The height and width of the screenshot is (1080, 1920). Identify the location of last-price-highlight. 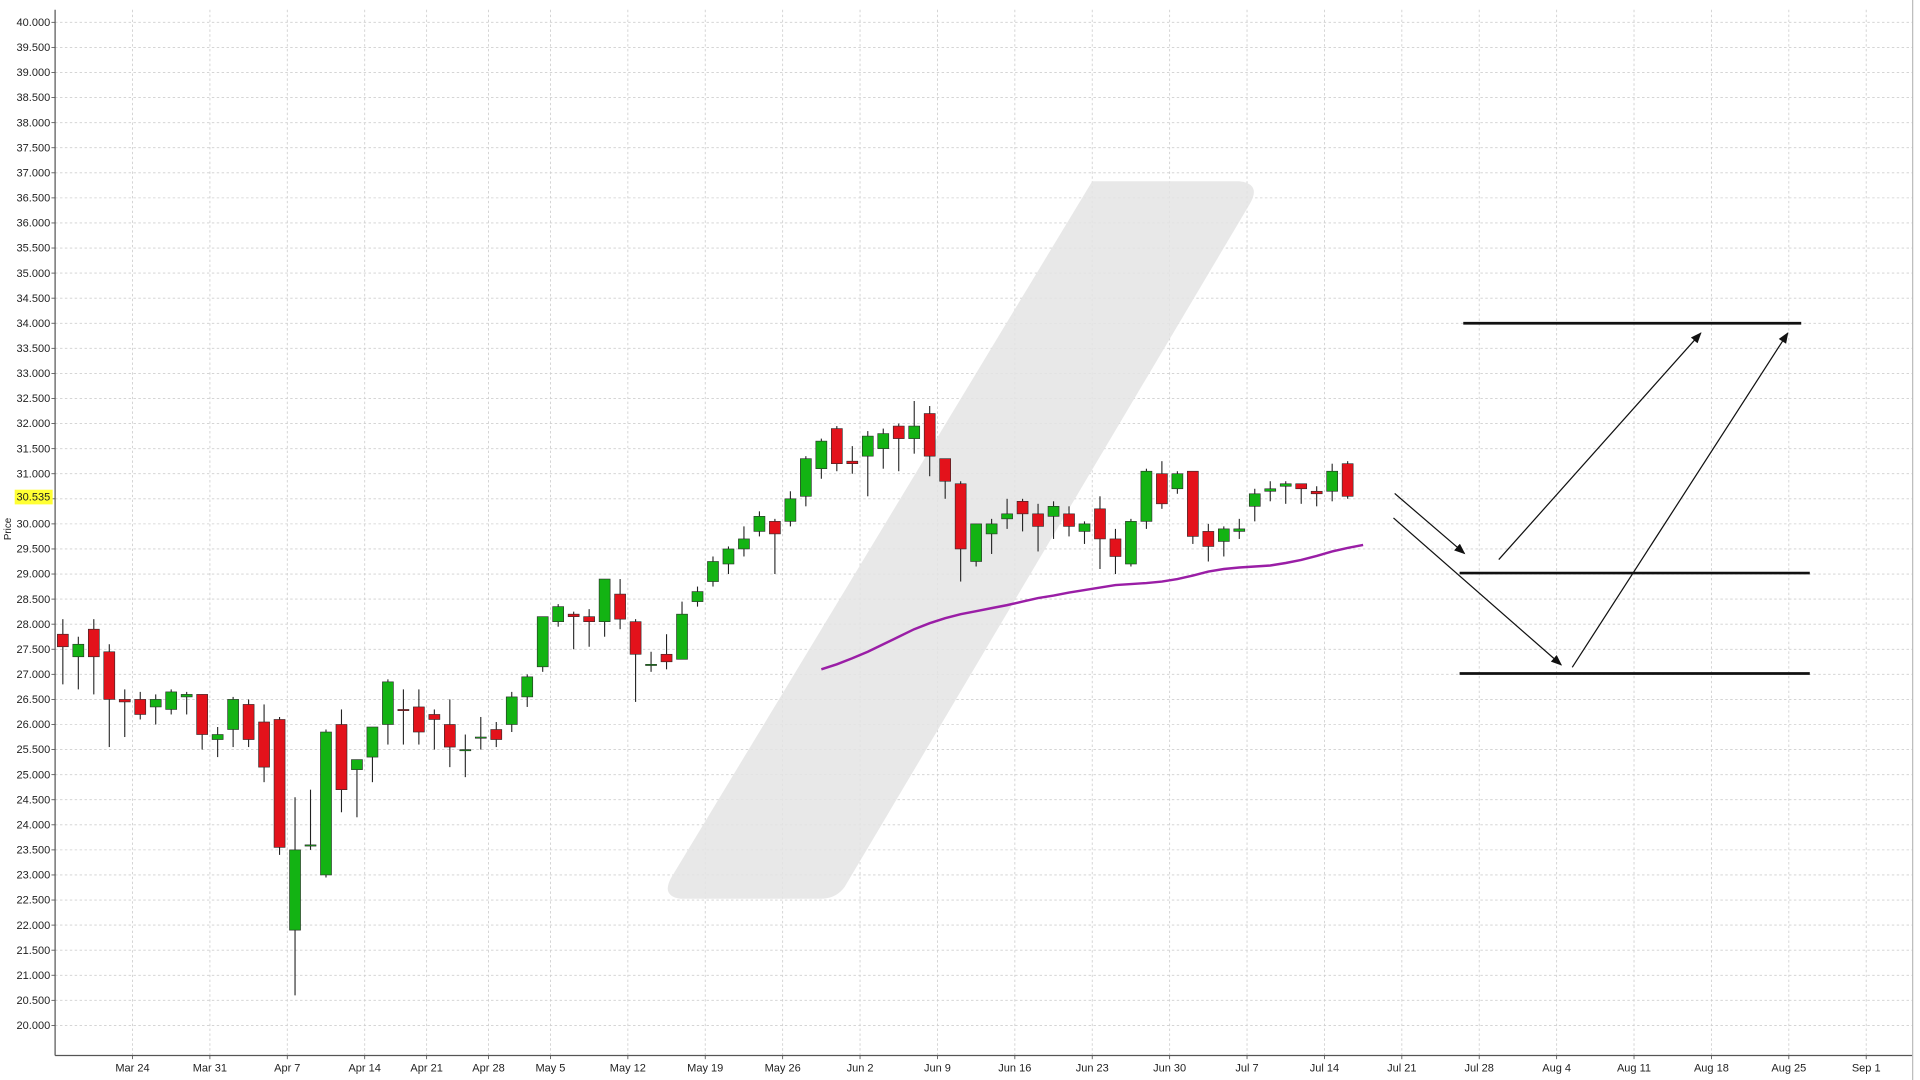
(33, 497).